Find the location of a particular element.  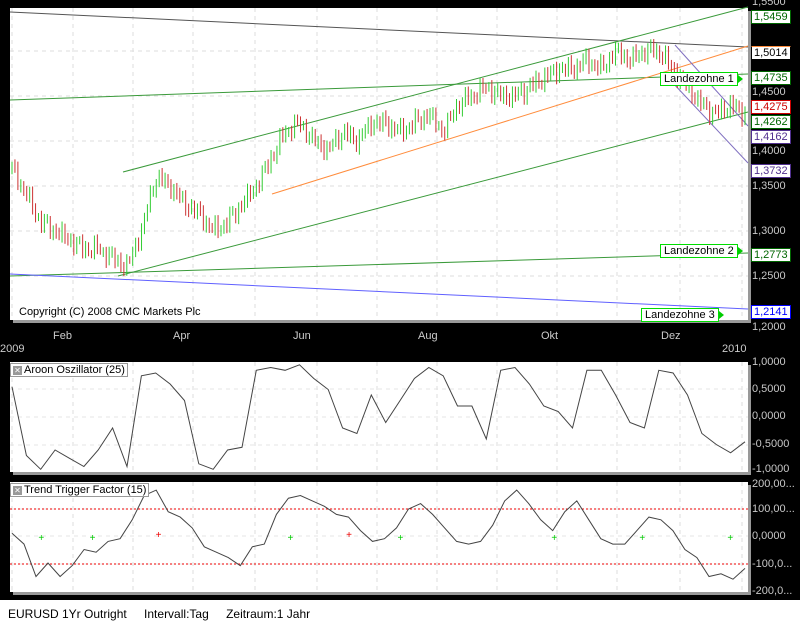

landezone3-label: Landezohne 3 is located at coordinates (682, 315).